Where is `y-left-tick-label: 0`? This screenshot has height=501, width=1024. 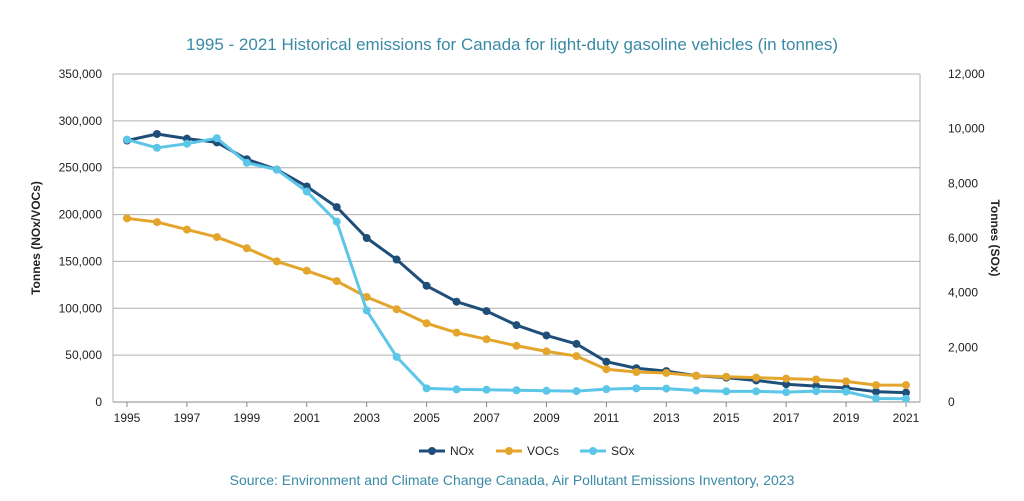
y-left-tick-label: 0 is located at coordinates (98, 402).